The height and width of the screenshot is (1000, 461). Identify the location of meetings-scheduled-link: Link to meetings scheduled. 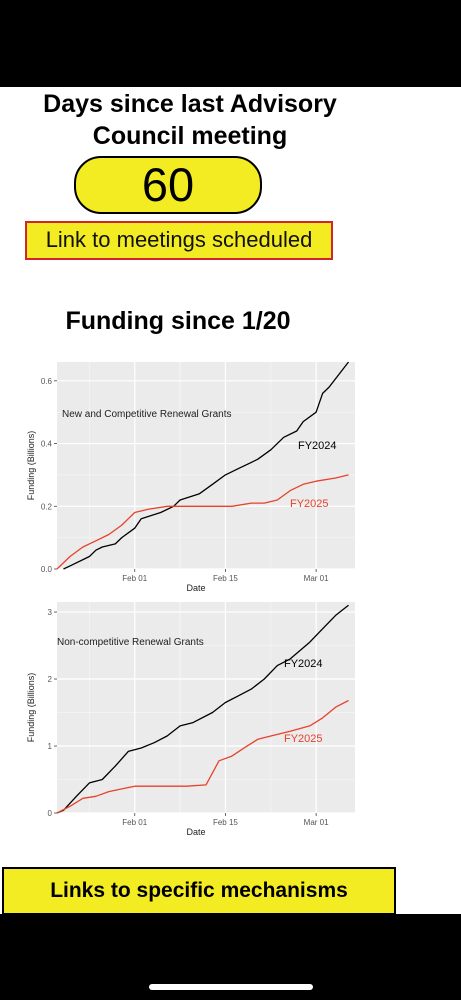
(179, 240).